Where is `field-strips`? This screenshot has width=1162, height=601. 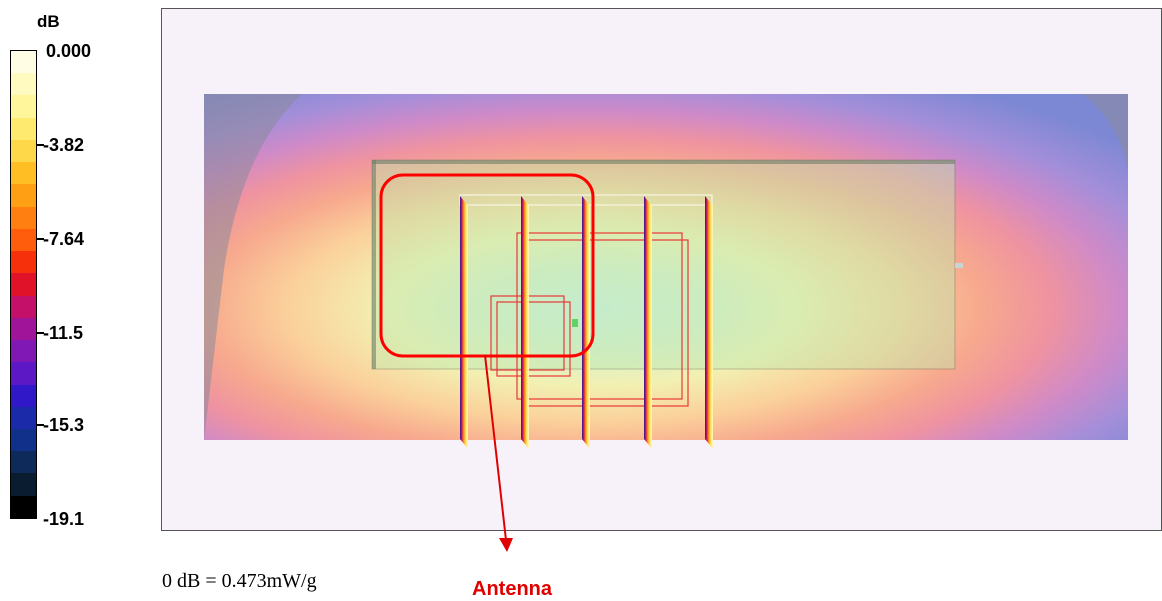 field-strips is located at coordinates (586, 322).